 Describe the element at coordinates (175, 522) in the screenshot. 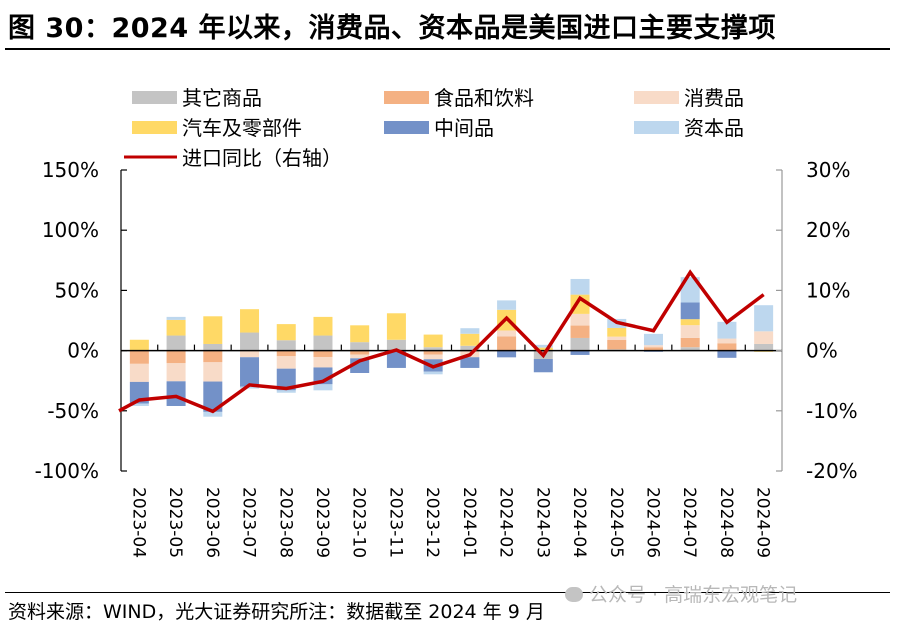

I see `x-tick-label: 2023-05` at that location.